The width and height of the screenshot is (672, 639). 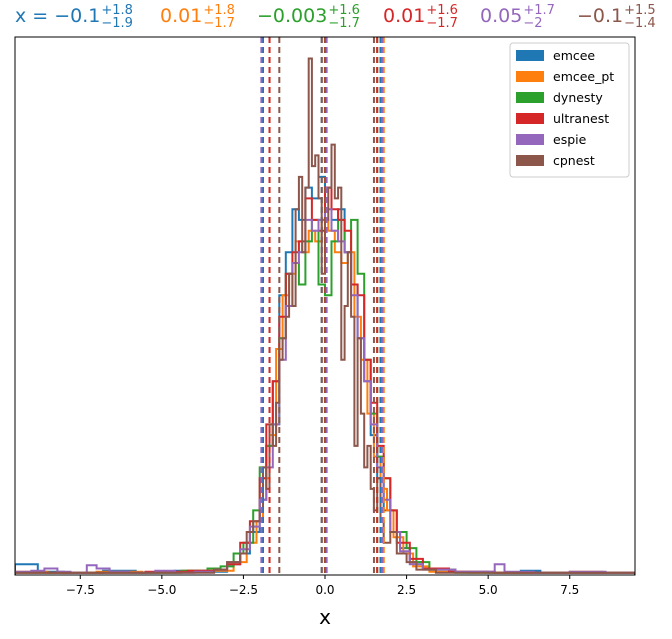 What do you see at coordinates (117, 23) in the screenshot?
I see `annotation-lower: −1.9` at bounding box center [117, 23].